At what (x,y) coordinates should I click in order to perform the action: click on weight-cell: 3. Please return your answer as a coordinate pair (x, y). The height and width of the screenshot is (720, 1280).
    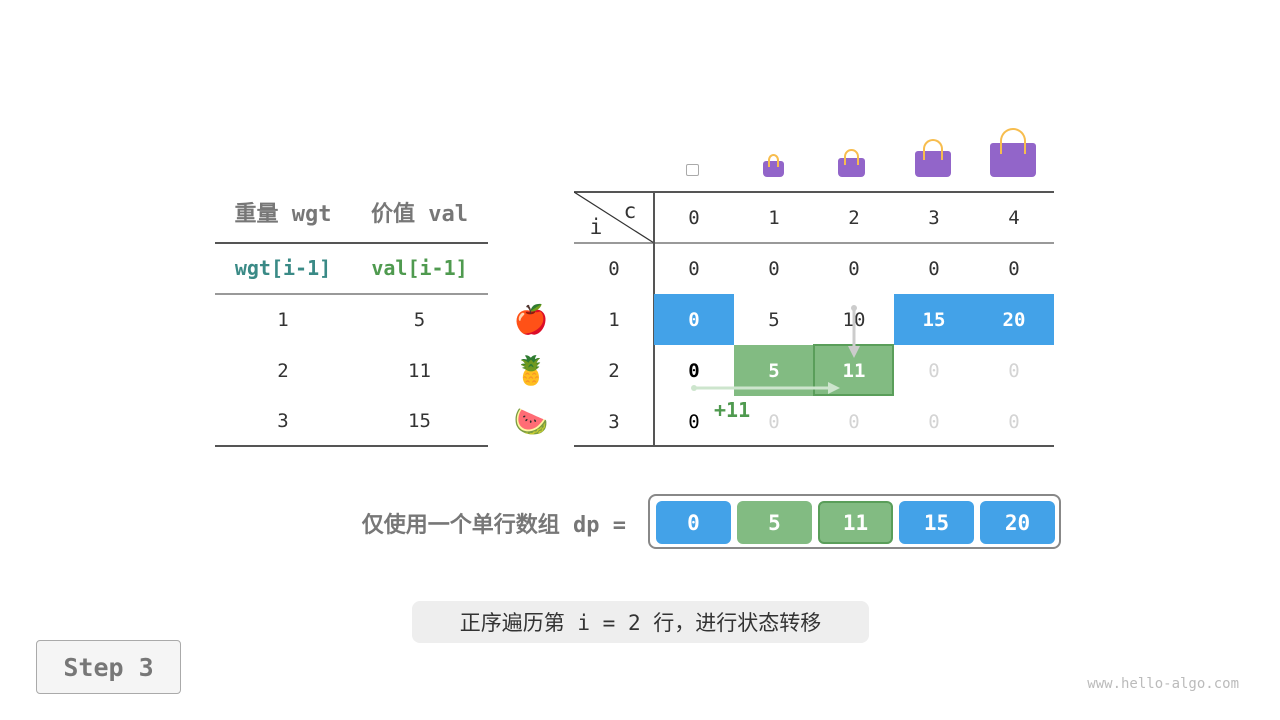
    Looking at the image, I should click on (283, 421).